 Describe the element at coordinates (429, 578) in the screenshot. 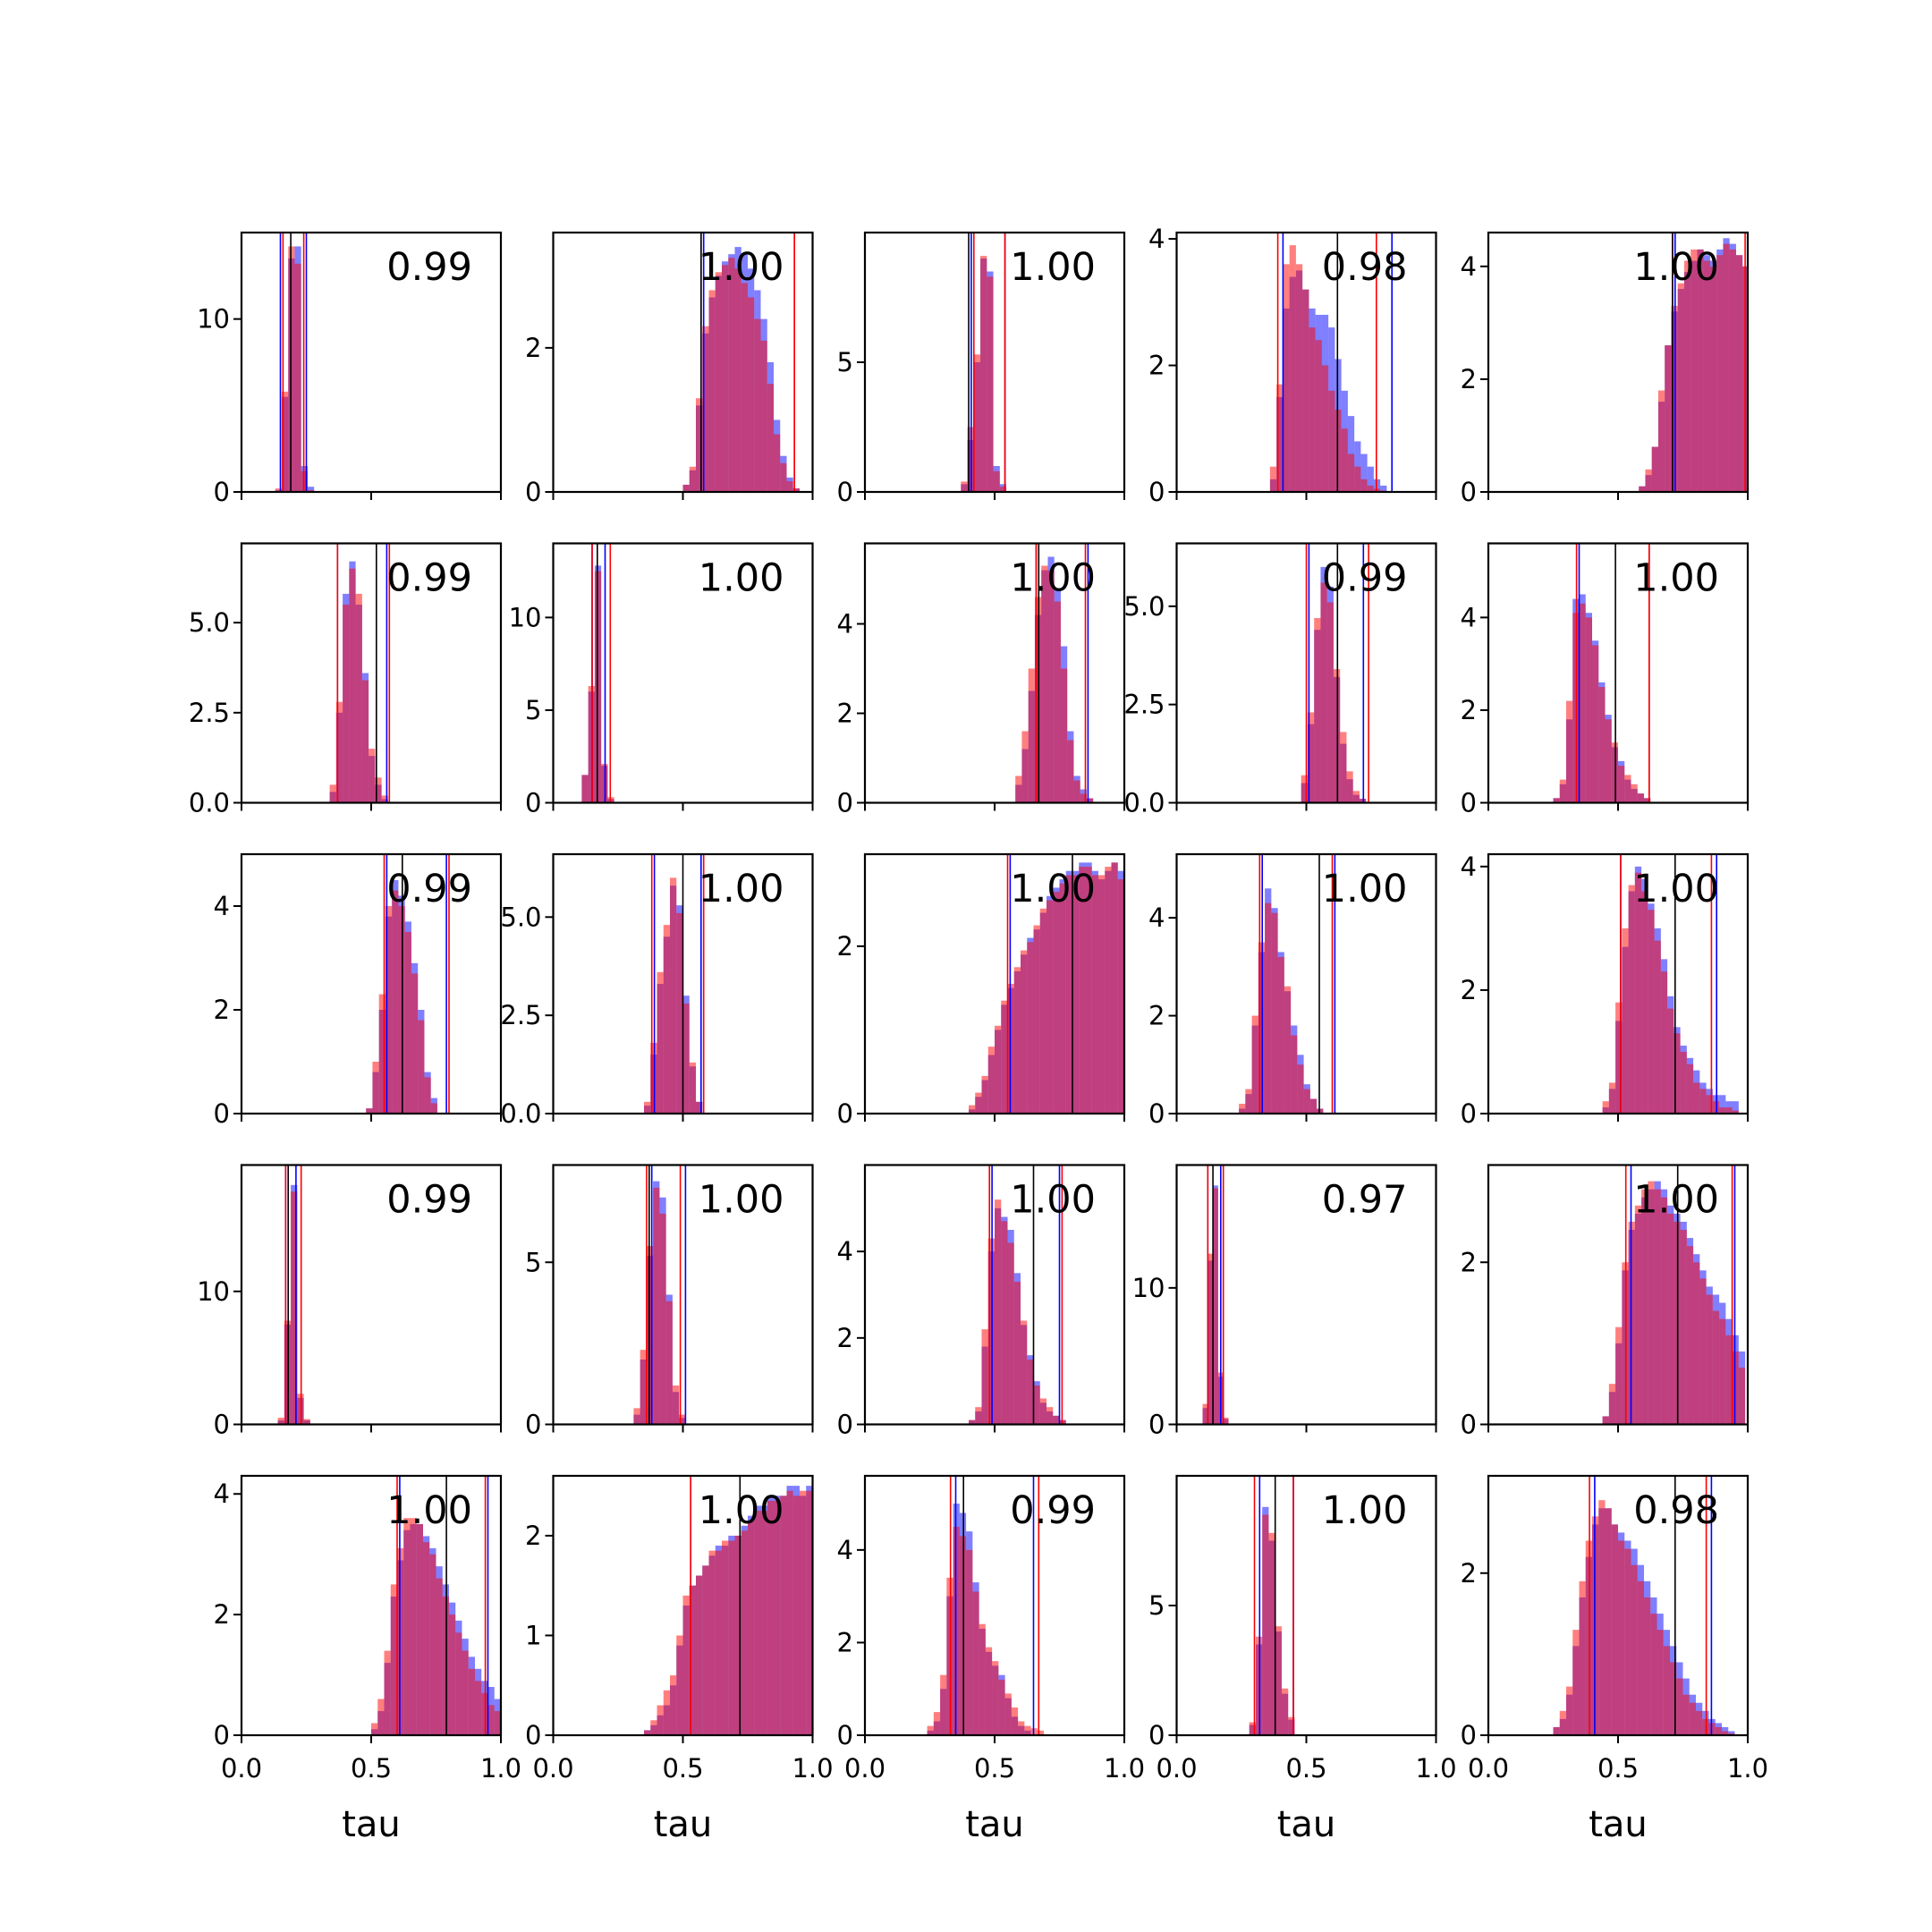

I see `panel-annotation: 0.99` at that location.